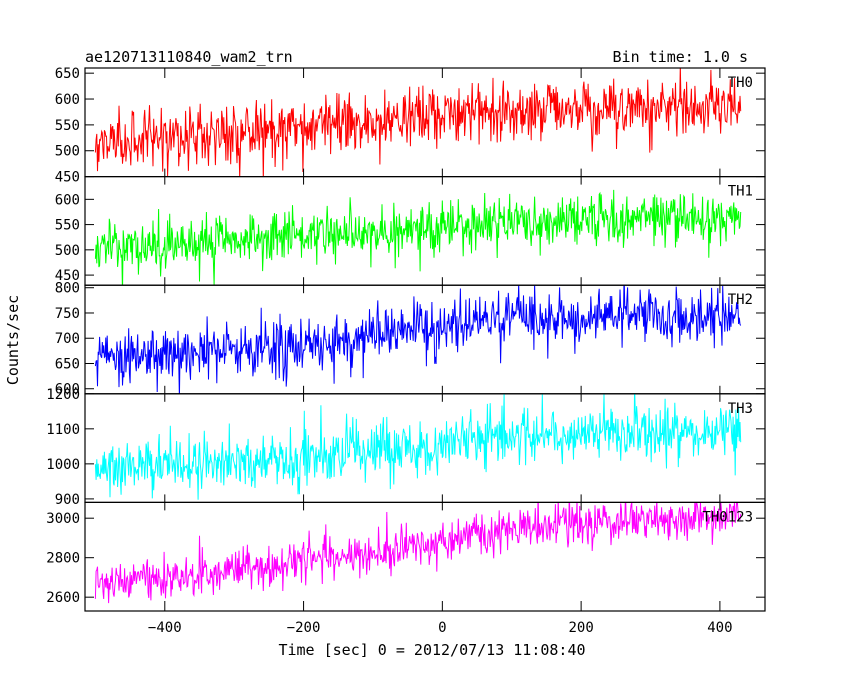  I want to click on y-tick-label: 900, so click(67, 500).